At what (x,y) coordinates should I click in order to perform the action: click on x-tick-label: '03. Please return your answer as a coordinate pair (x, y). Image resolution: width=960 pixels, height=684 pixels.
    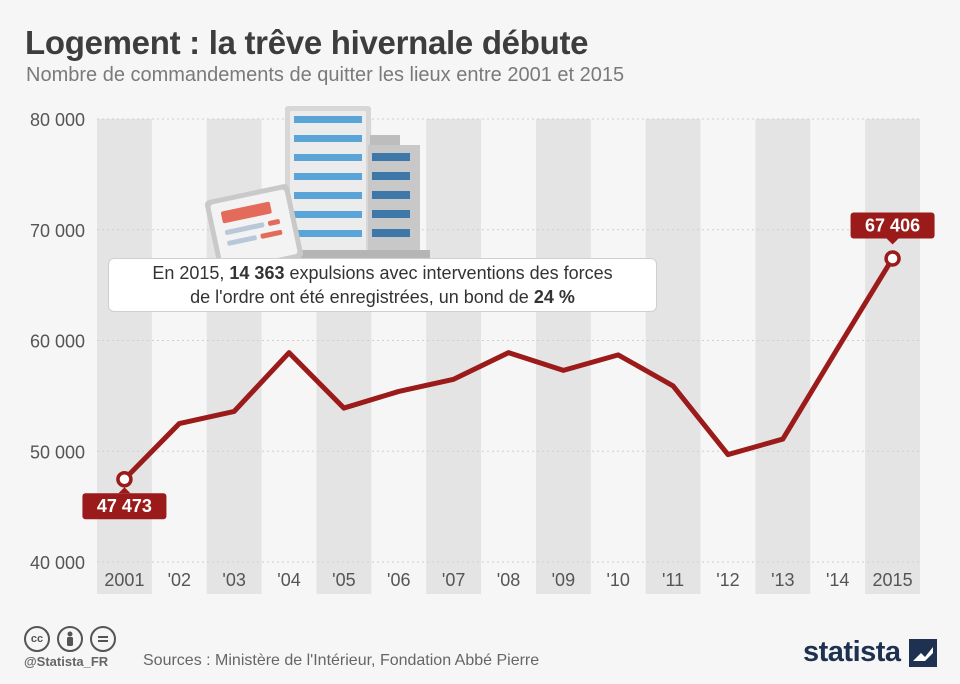
    Looking at the image, I should click on (233, 580).